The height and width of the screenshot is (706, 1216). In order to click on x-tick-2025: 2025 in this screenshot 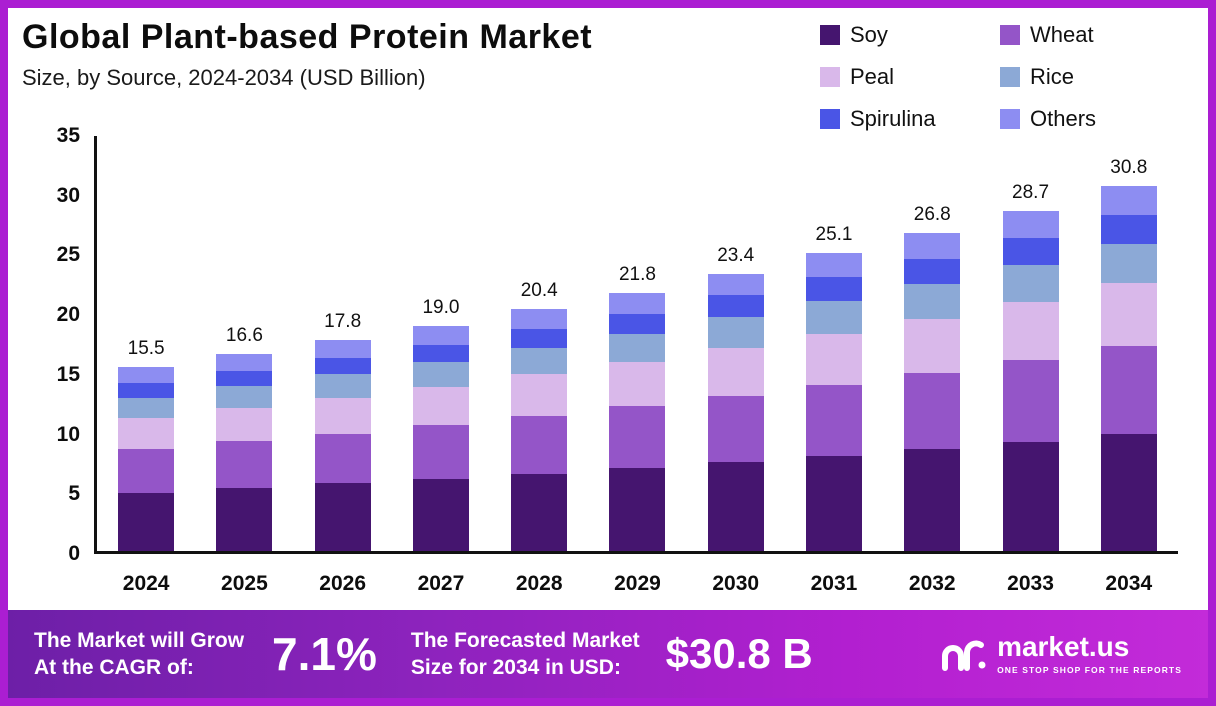, I will do `click(244, 583)`.